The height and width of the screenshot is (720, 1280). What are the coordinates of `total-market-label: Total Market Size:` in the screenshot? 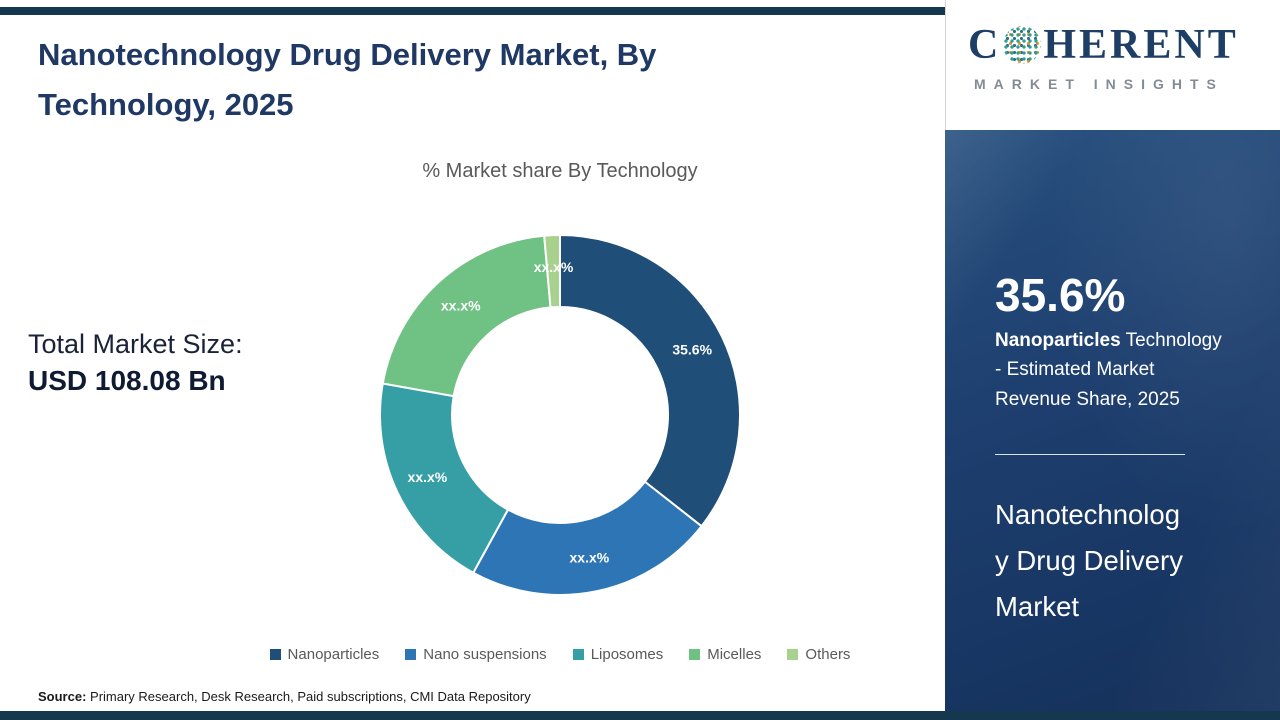 It's located at (135, 344).